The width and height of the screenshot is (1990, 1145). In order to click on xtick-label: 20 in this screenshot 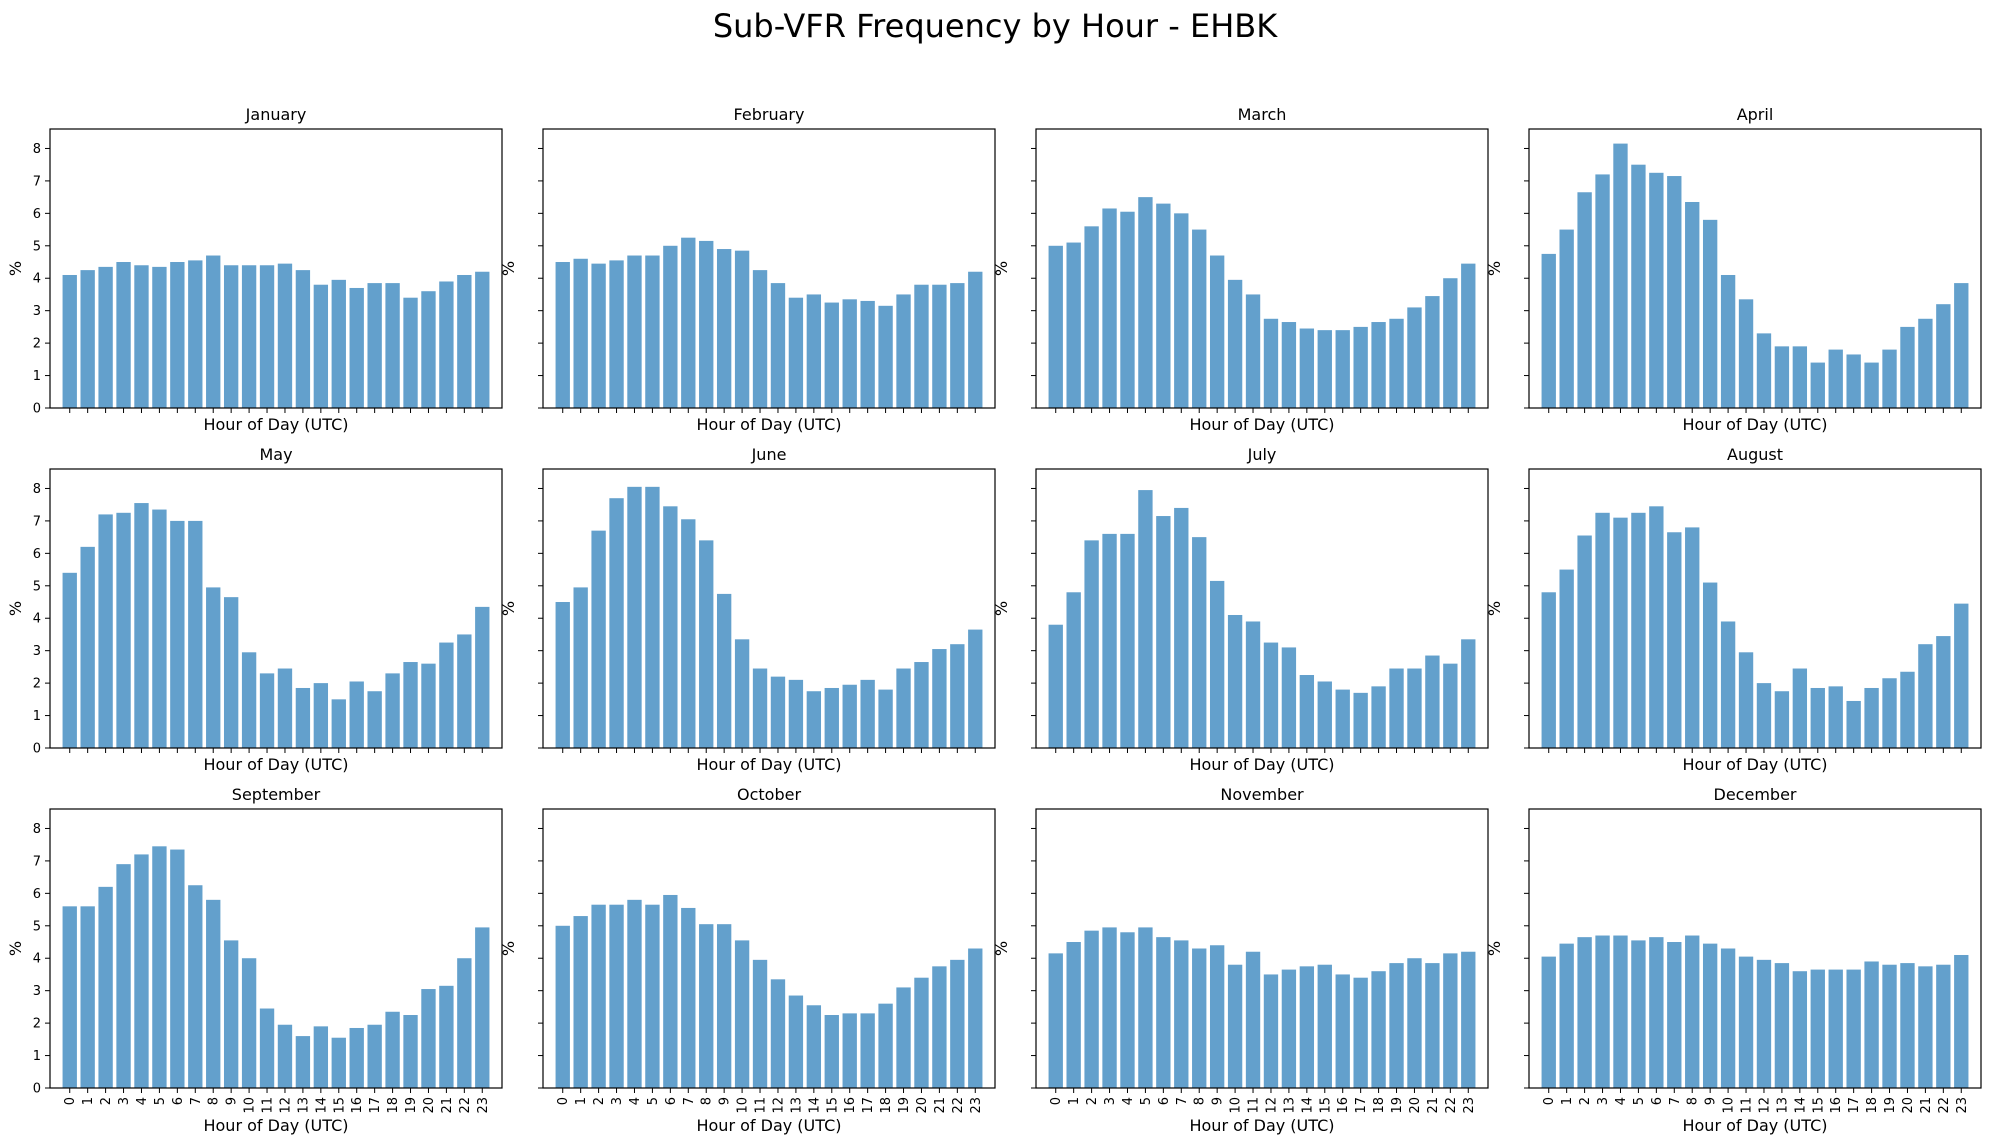, I will do `click(429, 1105)`.